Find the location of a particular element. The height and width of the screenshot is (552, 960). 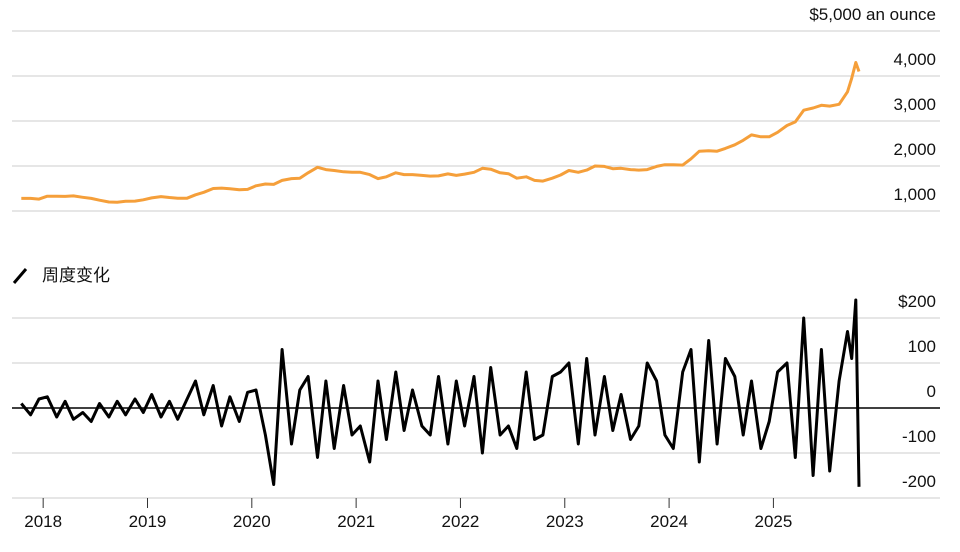

x-tick-label: 2020 is located at coordinates (252, 521).